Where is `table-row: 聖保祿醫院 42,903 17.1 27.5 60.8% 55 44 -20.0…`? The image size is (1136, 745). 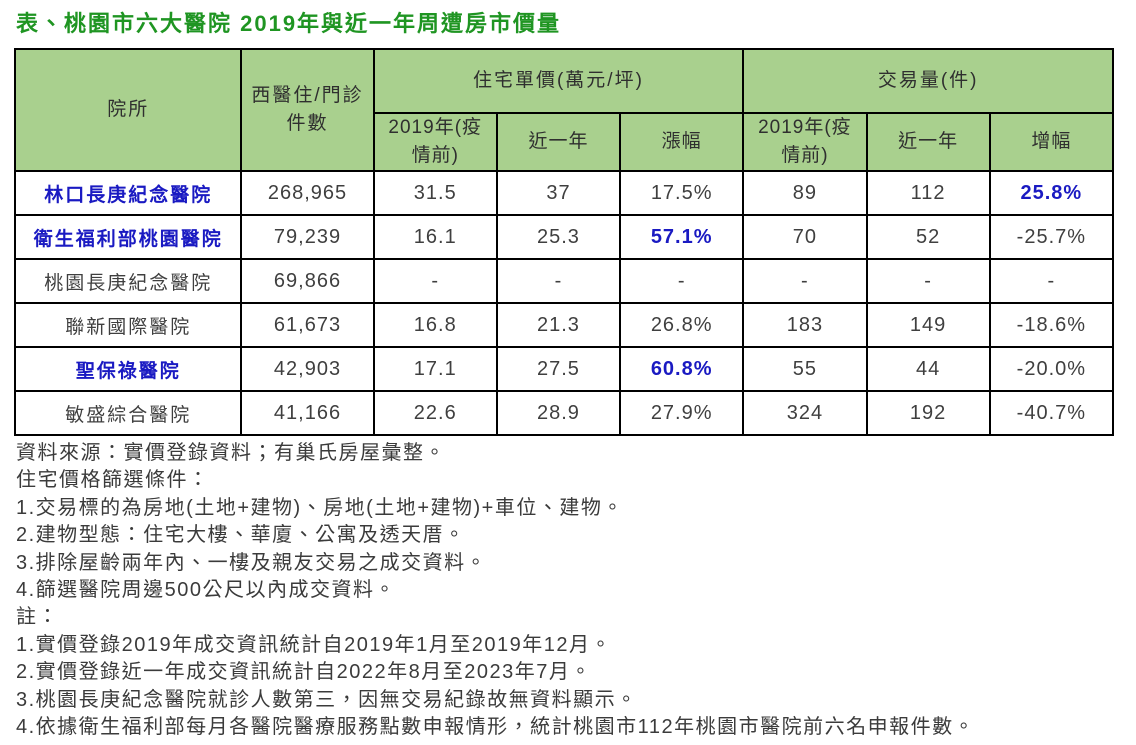 table-row: 聖保祿醫院 42,903 17.1 27.5 60.8% 55 44 -20.0… is located at coordinates (564, 369).